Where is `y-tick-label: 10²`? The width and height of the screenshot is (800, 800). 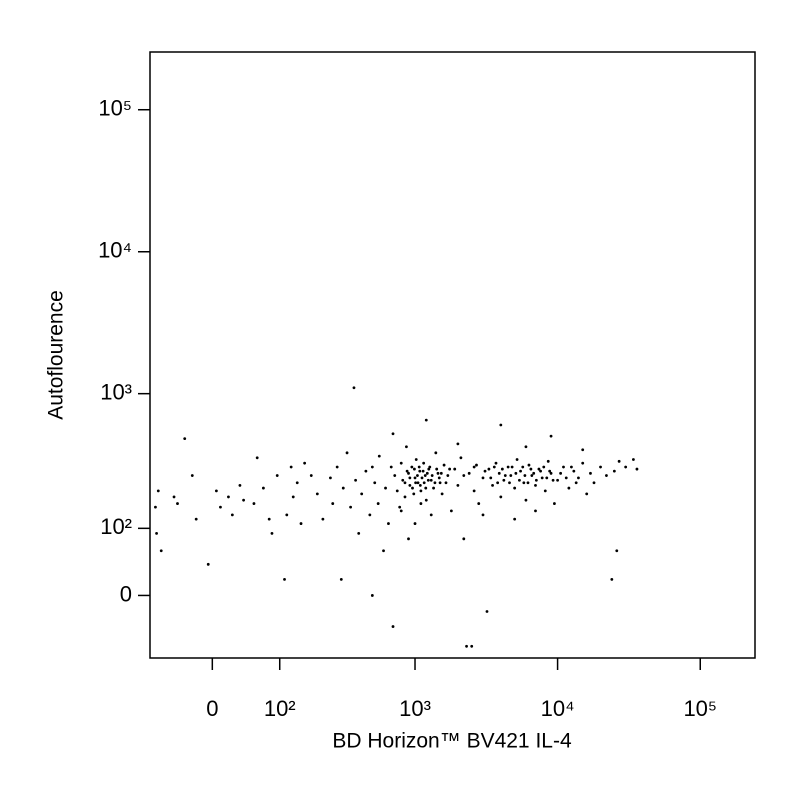 y-tick-label: 10² is located at coordinates (116, 526).